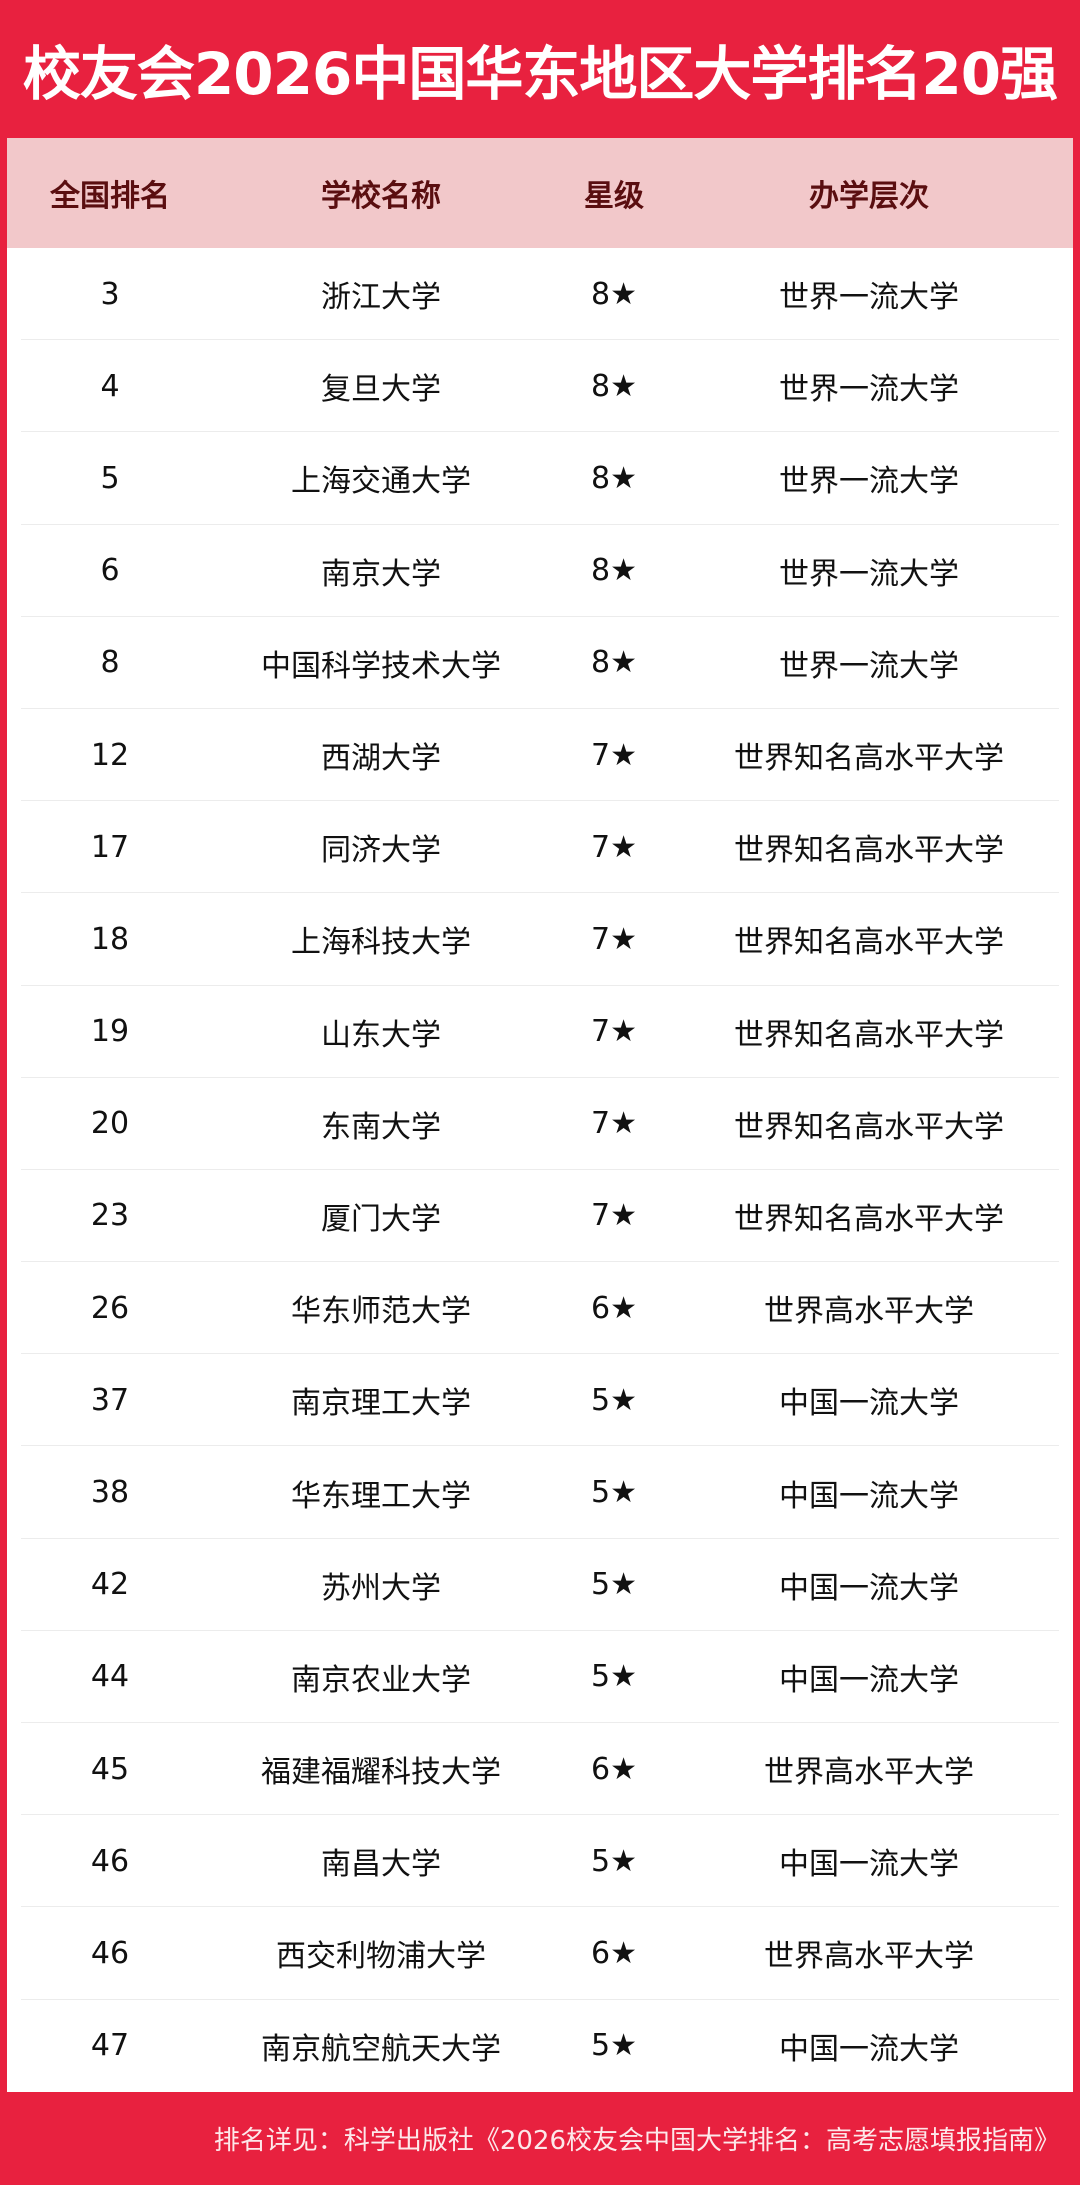 The width and height of the screenshot is (1080, 2185). I want to click on rank-cell: 17, so click(110, 847).